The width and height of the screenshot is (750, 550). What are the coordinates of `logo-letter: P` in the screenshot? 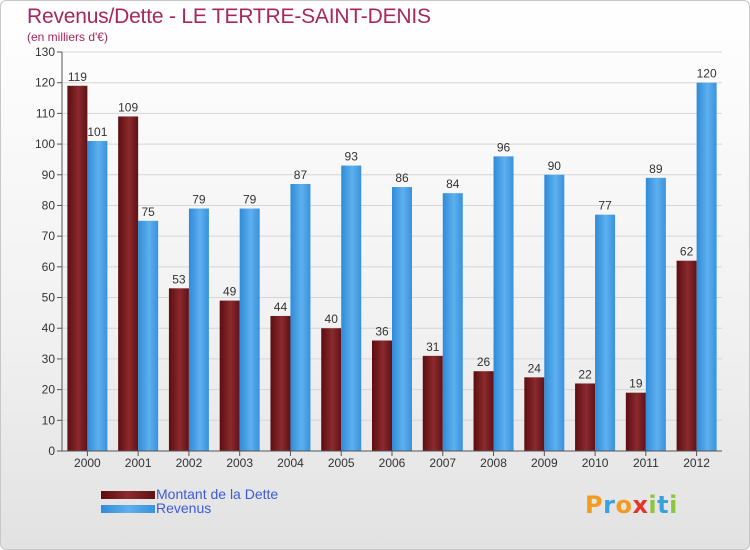 It's located at (594, 505).